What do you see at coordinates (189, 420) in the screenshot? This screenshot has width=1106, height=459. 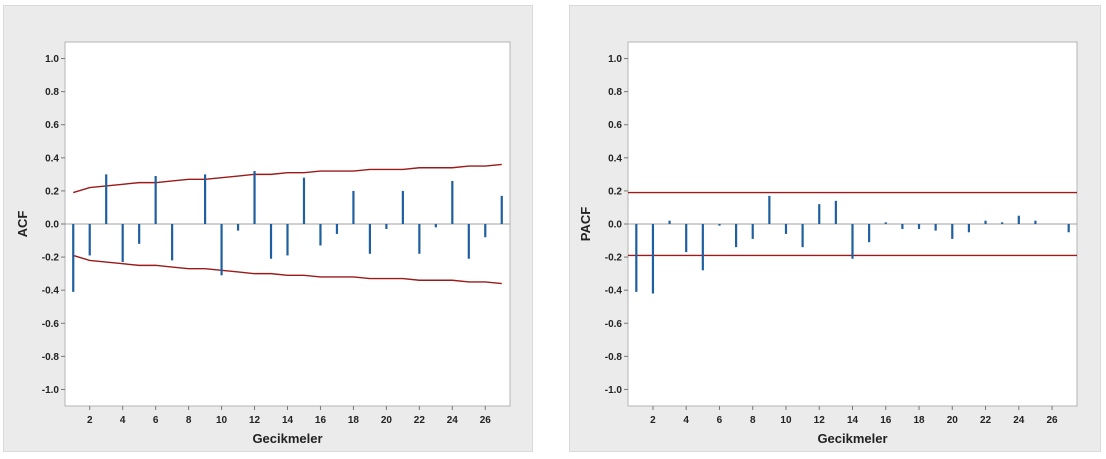 I see `acf-x-tick-label: 8` at bounding box center [189, 420].